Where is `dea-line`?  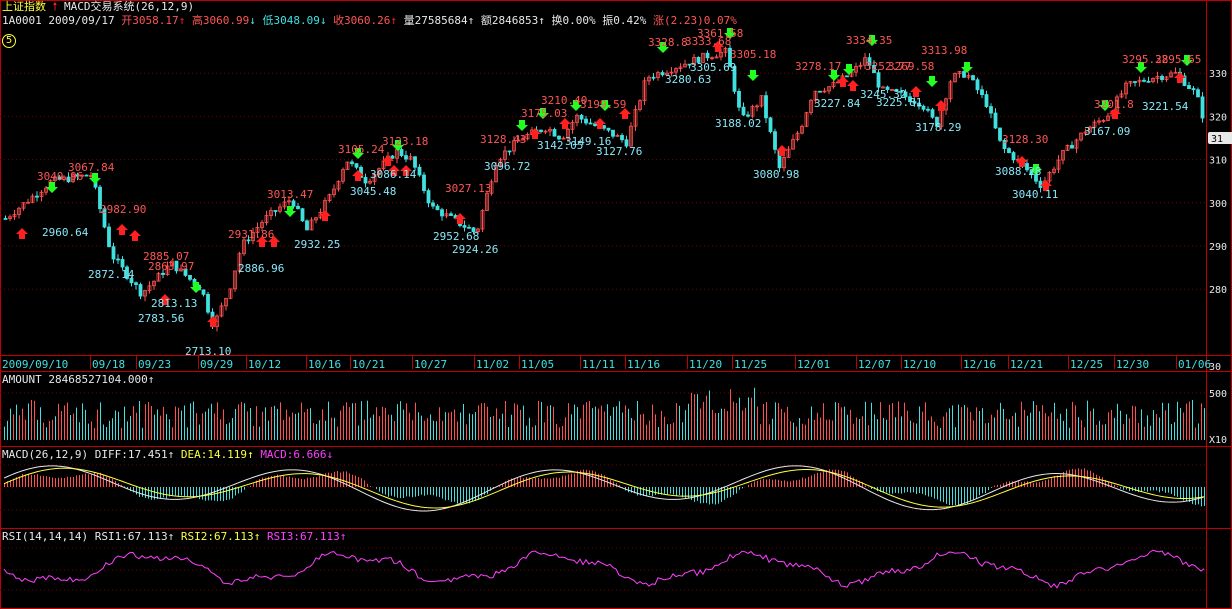 dea-line is located at coordinates (604, 488).